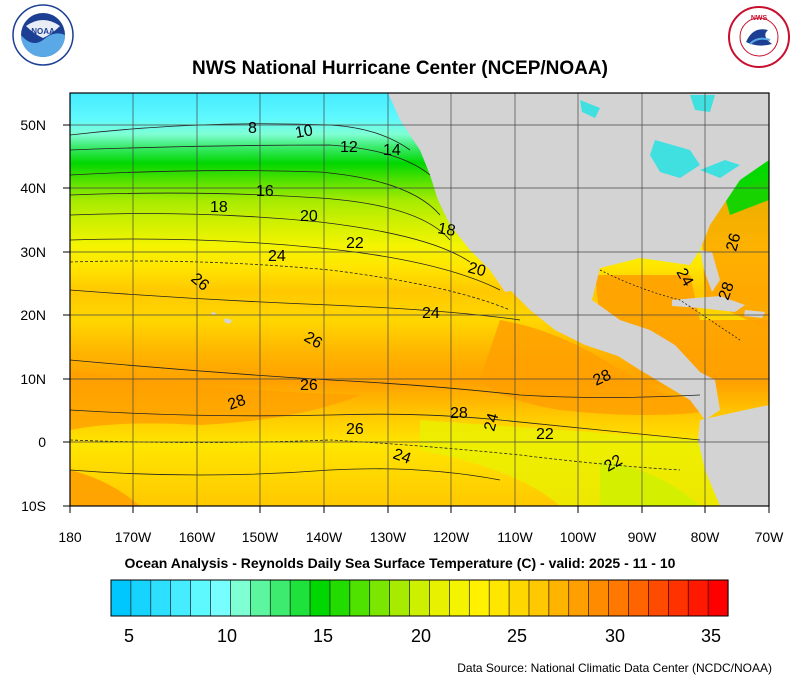 The height and width of the screenshot is (687, 800). What do you see at coordinates (33, 315) in the screenshot?
I see `lat-label: 20N` at bounding box center [33, 315].